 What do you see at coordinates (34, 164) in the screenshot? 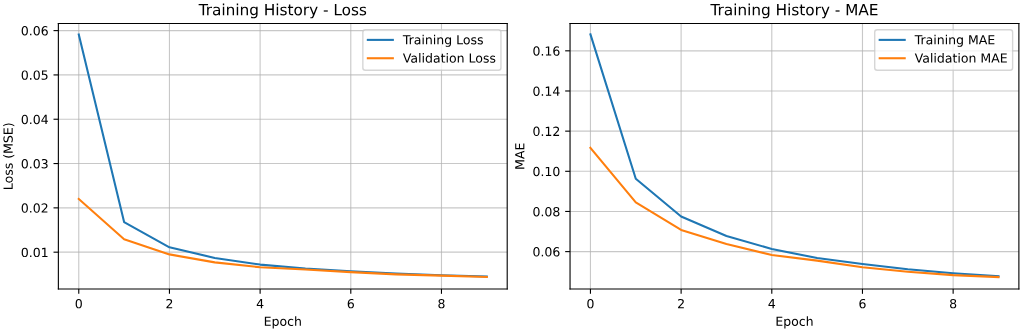
I see `y-tick-label: 0.03` at bounding box center [34, 164].